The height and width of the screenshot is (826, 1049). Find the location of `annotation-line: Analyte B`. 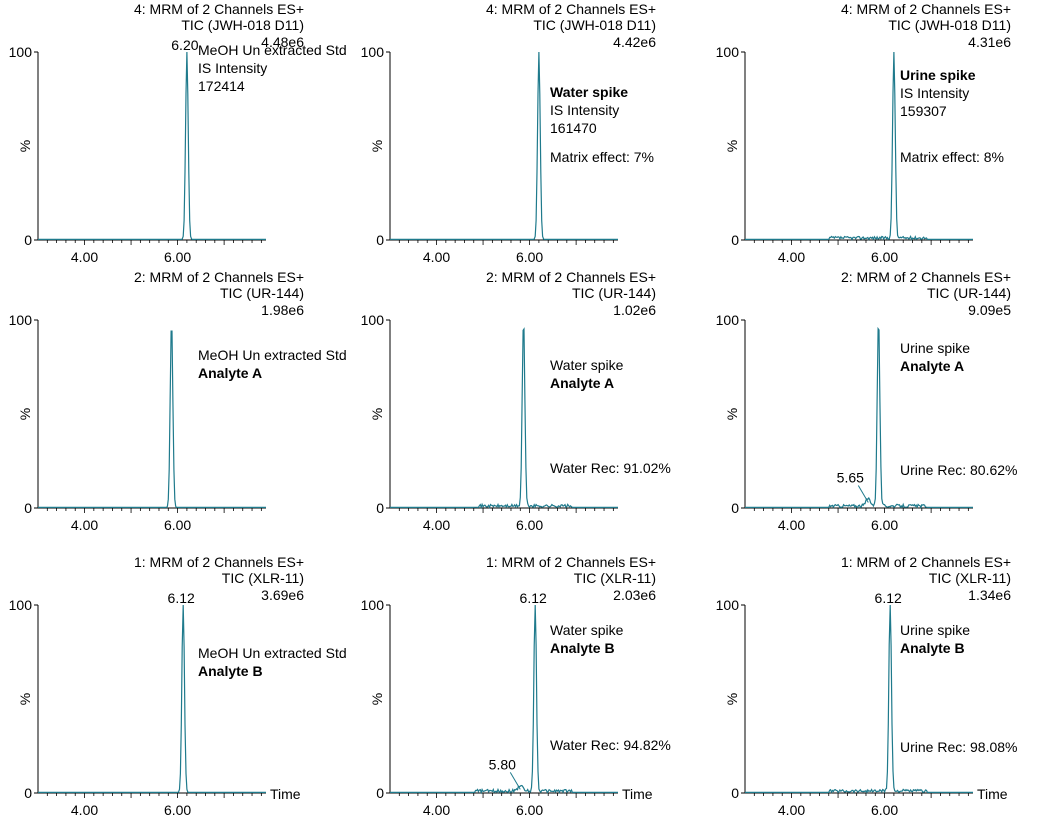

annotation-line: Analyte B is located at coordinates (932, 648).